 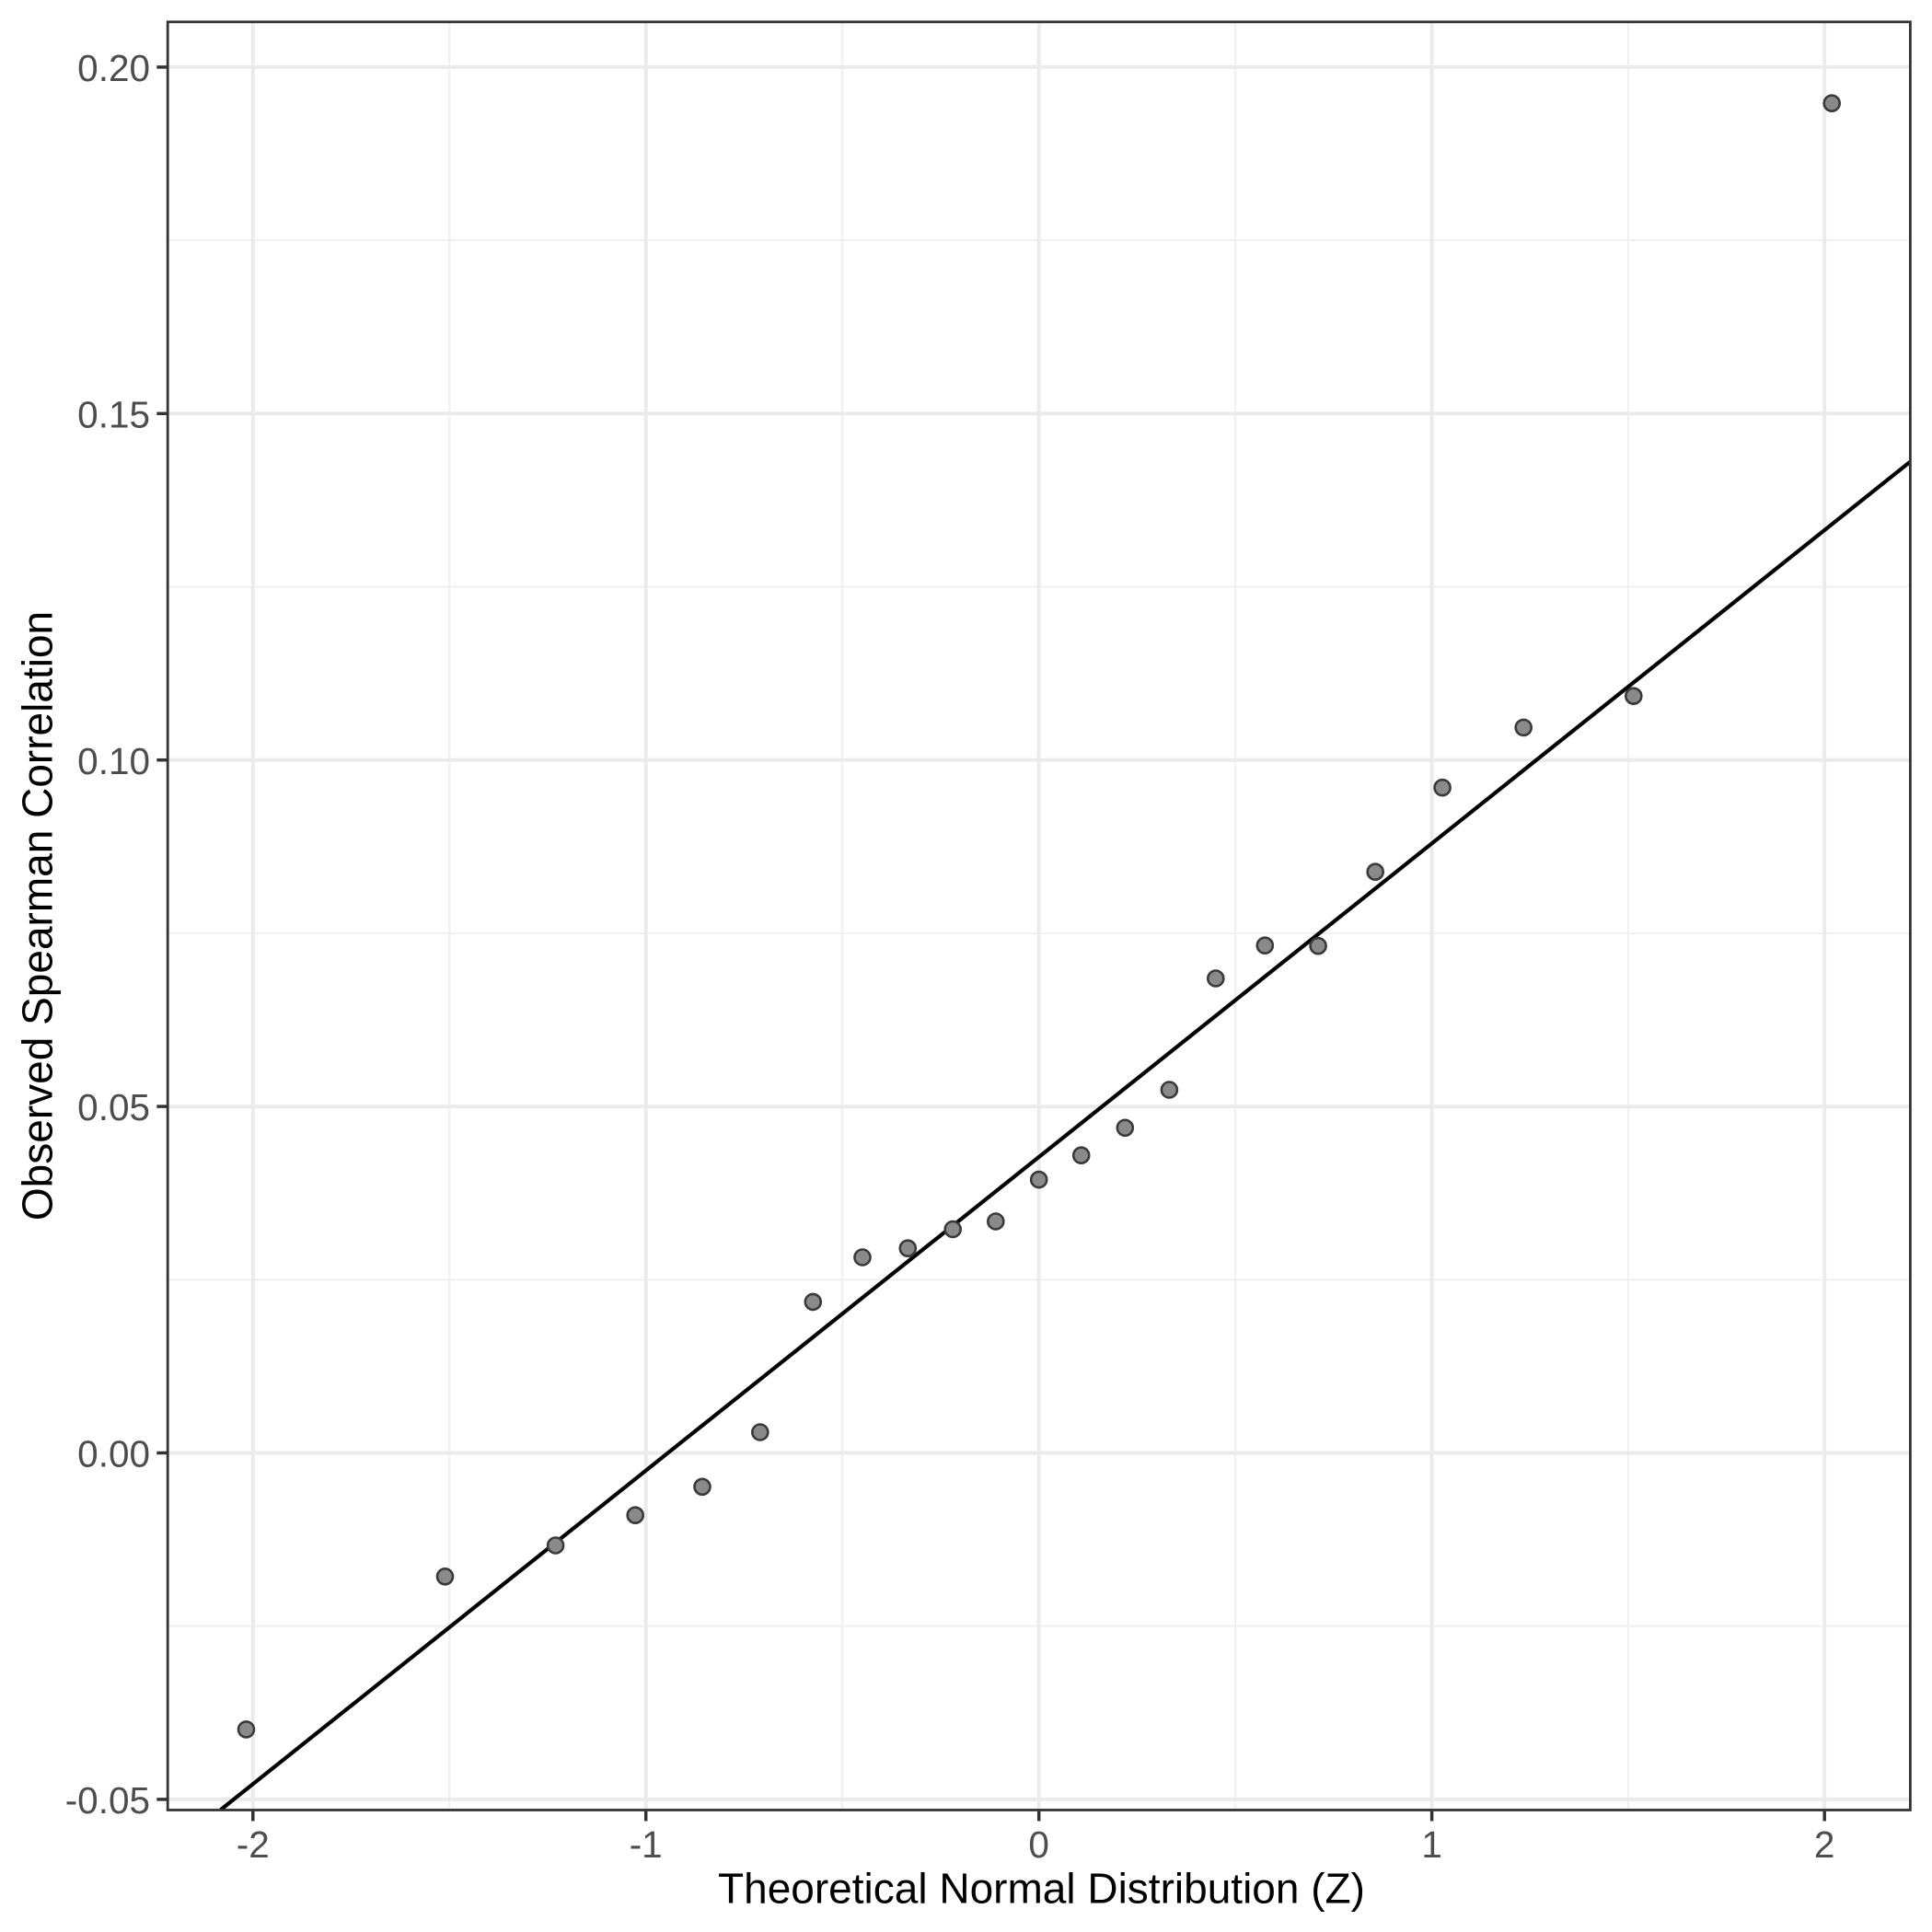 What do you see at coordinates (1038, 1845) in the screenshot?
I see `svg-text: 0` at bounding box center [1038, 1845].